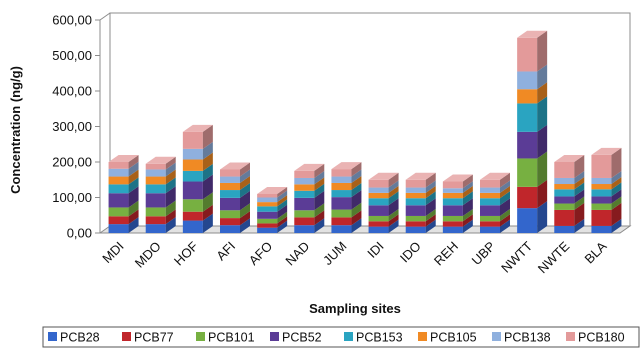  What do you see at coordinates (379, 338) in the screenshot?
I see `legend-label-pcb153: PCB153` at bounding box center [379, 338].